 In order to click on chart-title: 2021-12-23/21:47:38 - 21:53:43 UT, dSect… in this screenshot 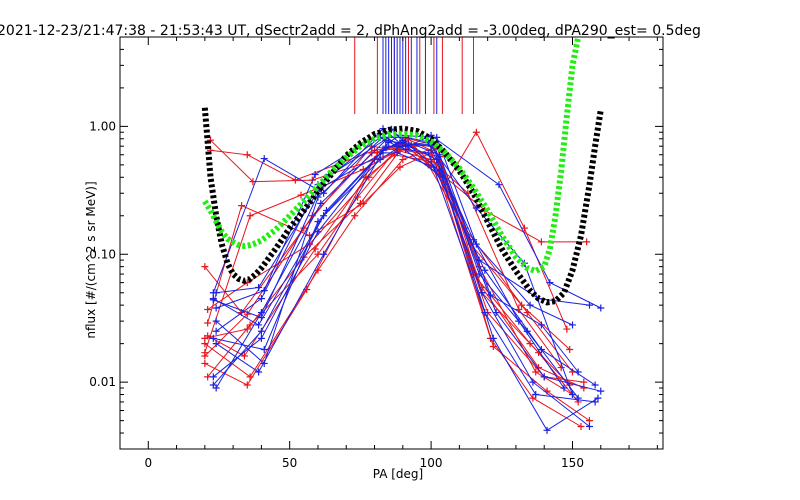, I will do `click(350, 31)`.